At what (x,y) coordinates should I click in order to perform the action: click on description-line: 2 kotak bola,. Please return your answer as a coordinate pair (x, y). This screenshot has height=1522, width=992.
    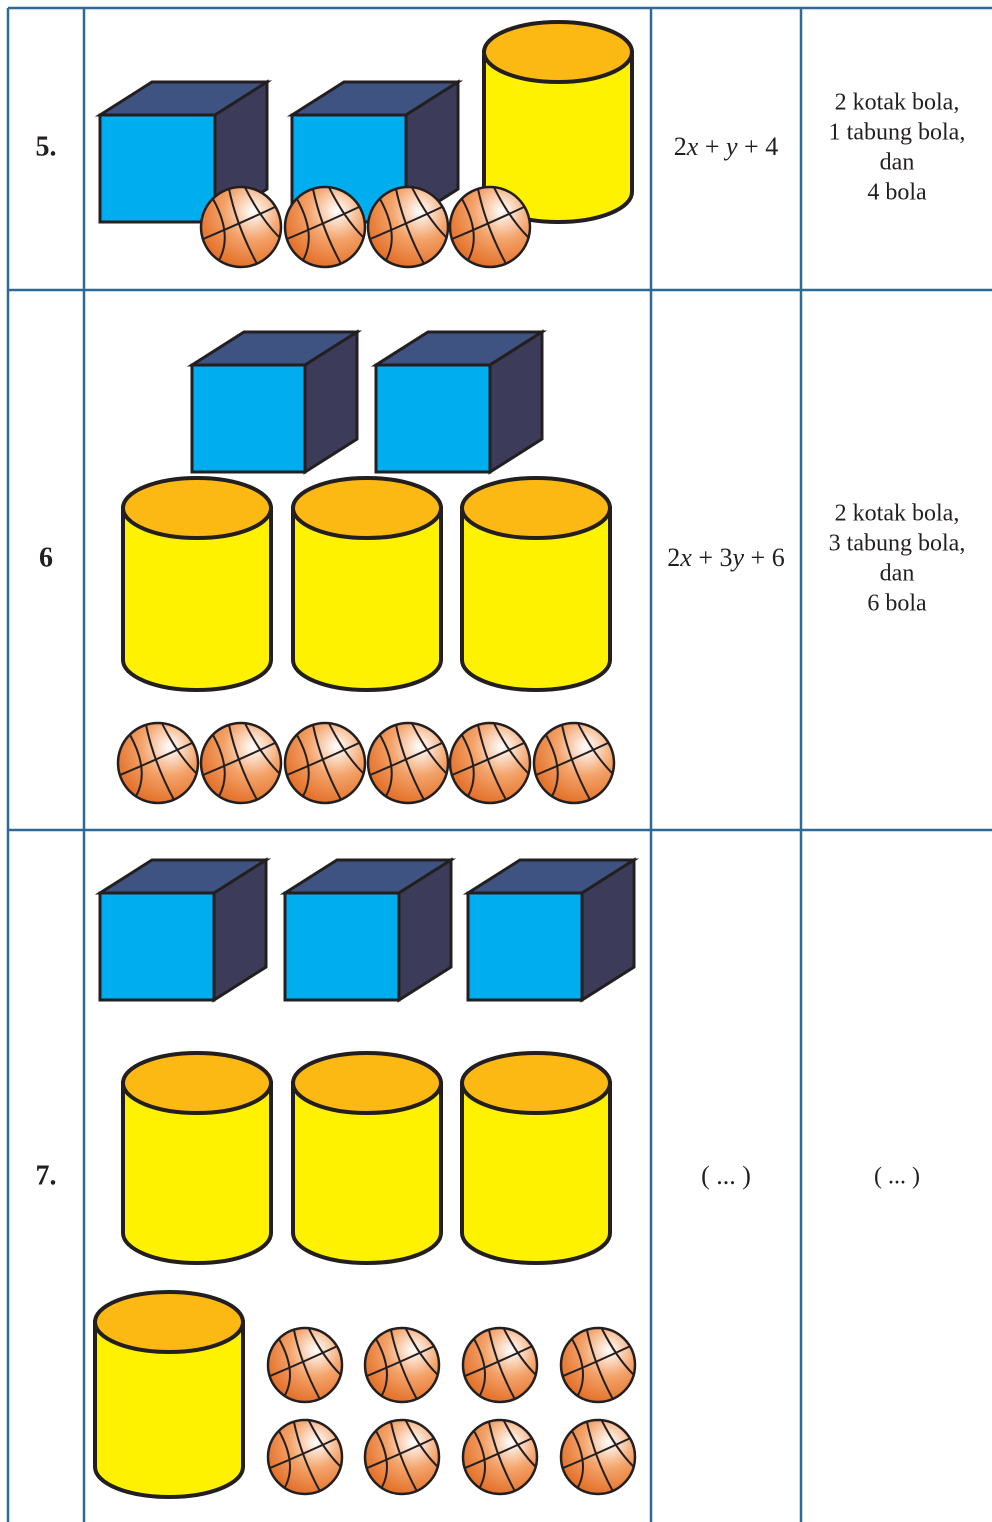
    Looking at the image, I should click on (897, 514).